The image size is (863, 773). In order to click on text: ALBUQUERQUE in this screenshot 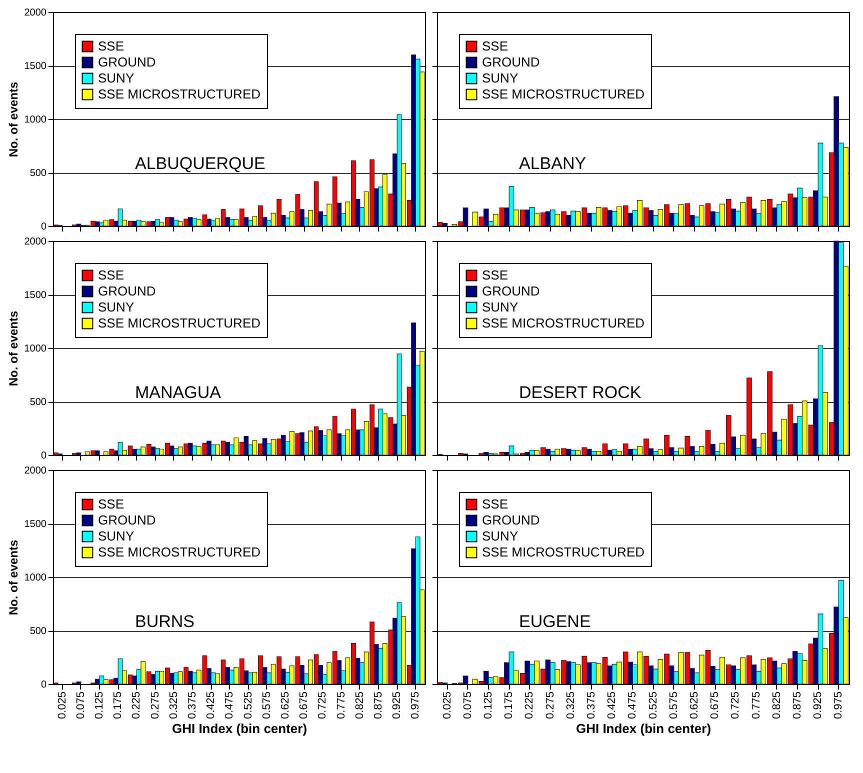, I will do `click(200, 163)`.